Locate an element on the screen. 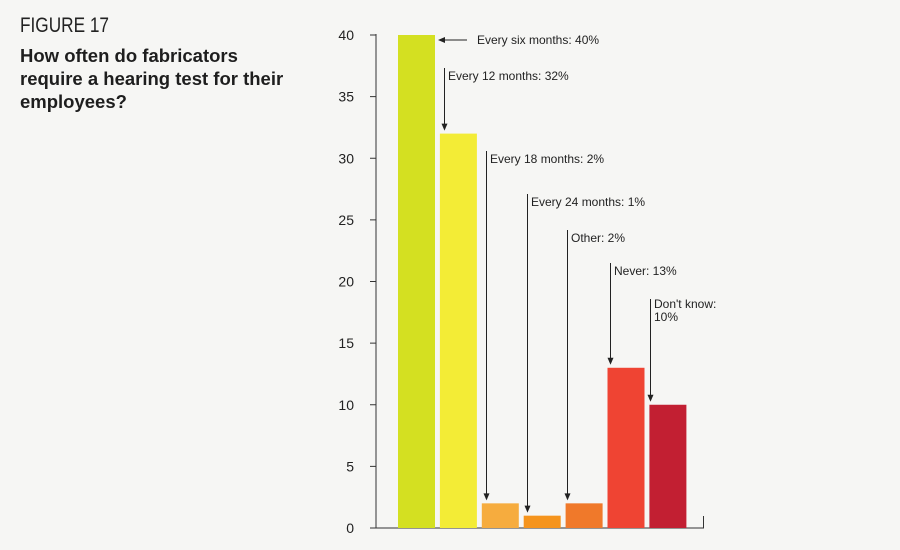 Image resolution: width=900 pixels, height=550 pixels. data-label: 10% is located at coordinates (666, 317).